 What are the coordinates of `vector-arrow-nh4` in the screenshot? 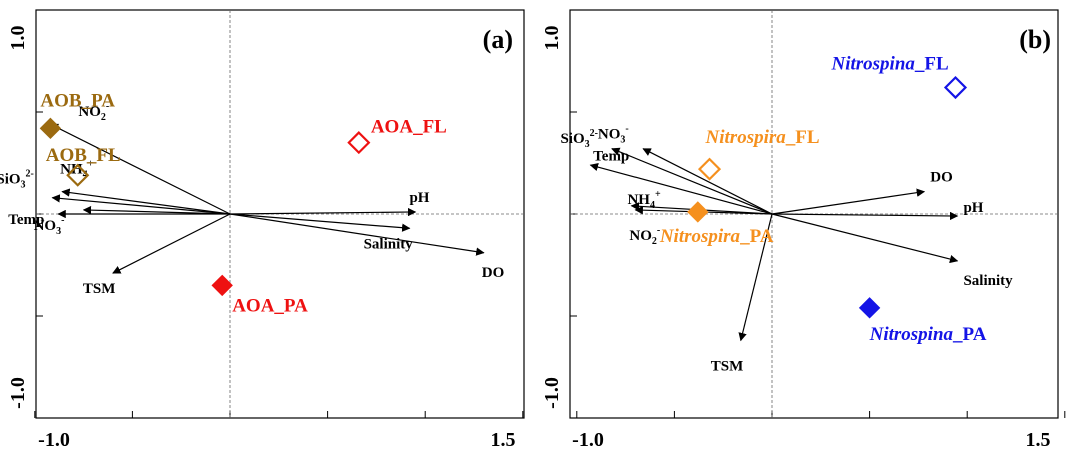 It's located at (146, 201).